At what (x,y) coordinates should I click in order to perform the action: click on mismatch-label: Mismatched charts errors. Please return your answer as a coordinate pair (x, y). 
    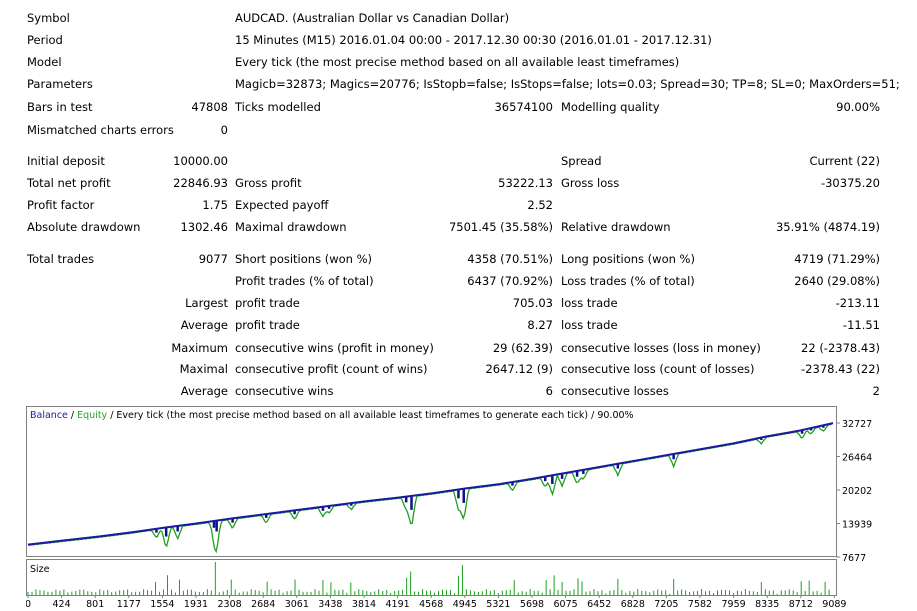
    Looking at the image, I should click on (100, 130).